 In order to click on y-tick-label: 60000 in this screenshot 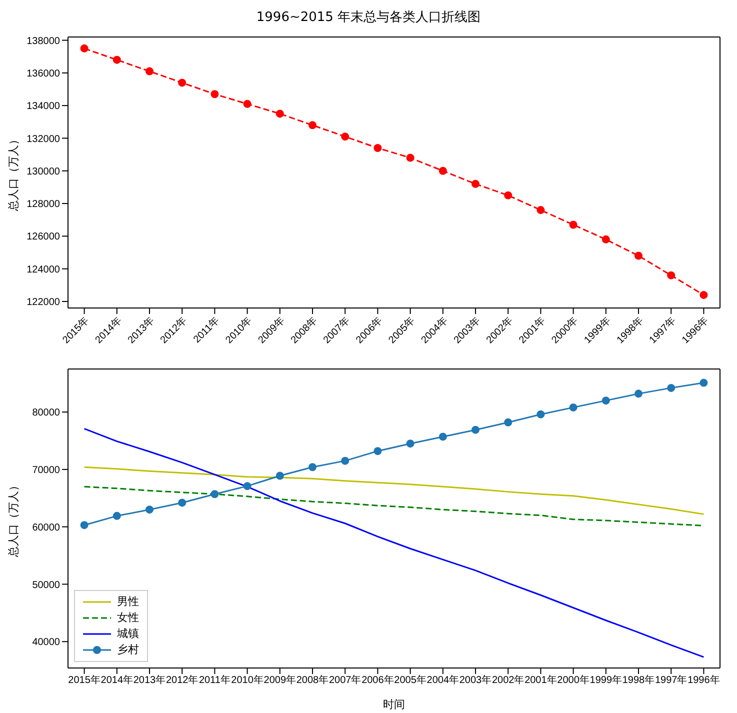, I will do `click(46, 528)`.